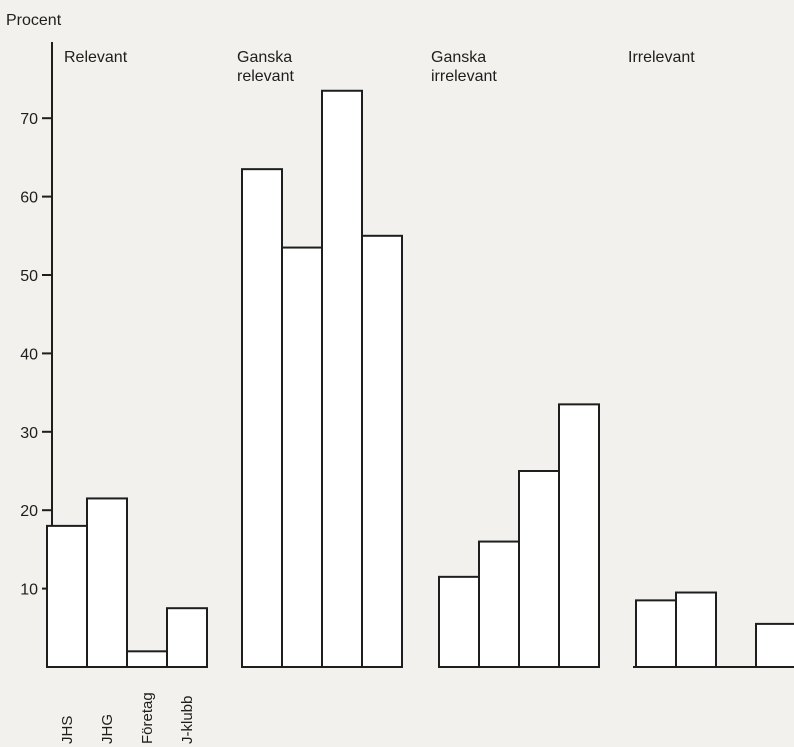 This screenshot has height=747, width=794. What do you see at coordinates (67, 596) in the screenshot?
I see `bar-group0-jhs` at bounding box center [67, 596].